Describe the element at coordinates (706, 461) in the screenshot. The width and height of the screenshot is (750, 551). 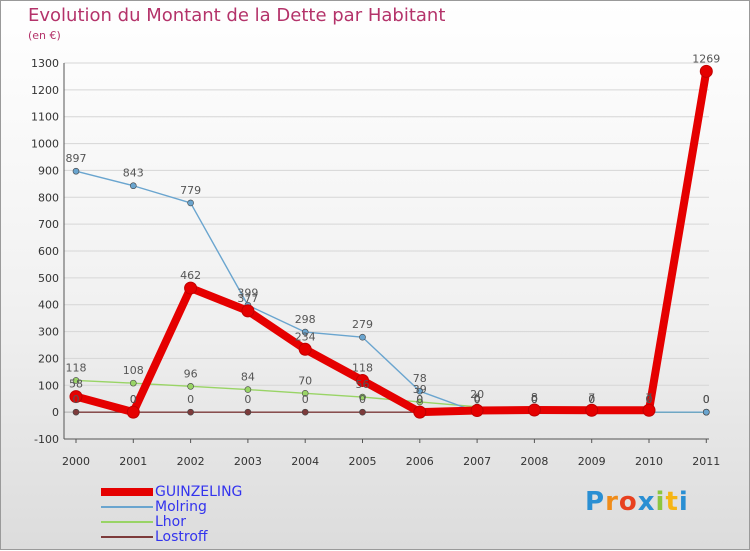
I see `x-tick-label: 2011` at that location.